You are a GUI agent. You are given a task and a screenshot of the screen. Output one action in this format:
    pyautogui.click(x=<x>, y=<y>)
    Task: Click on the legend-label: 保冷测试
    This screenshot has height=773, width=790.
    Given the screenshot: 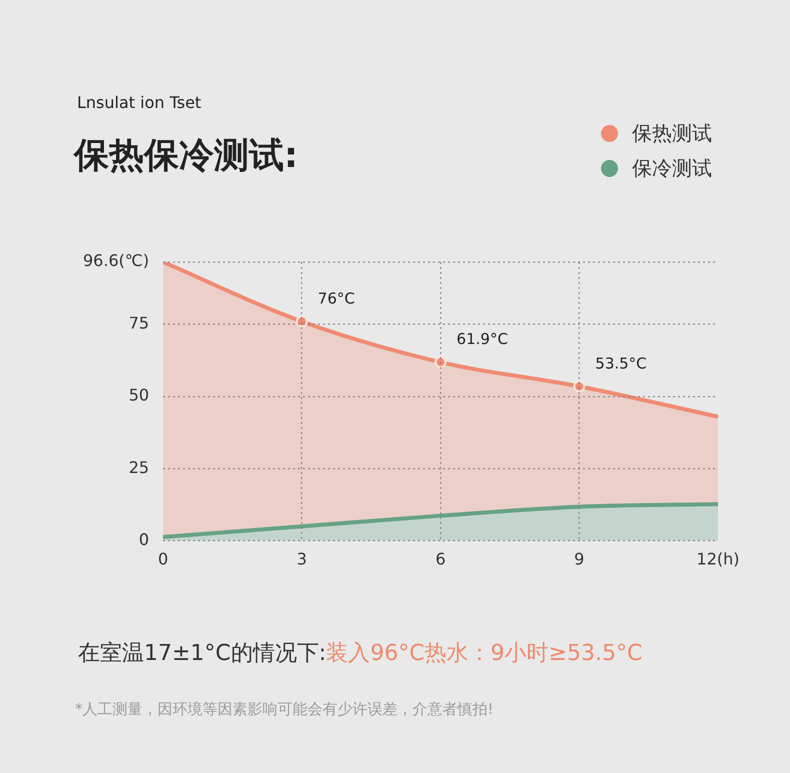 What is the action you would take?
    pyautogui.click(x=672, y=168)
    